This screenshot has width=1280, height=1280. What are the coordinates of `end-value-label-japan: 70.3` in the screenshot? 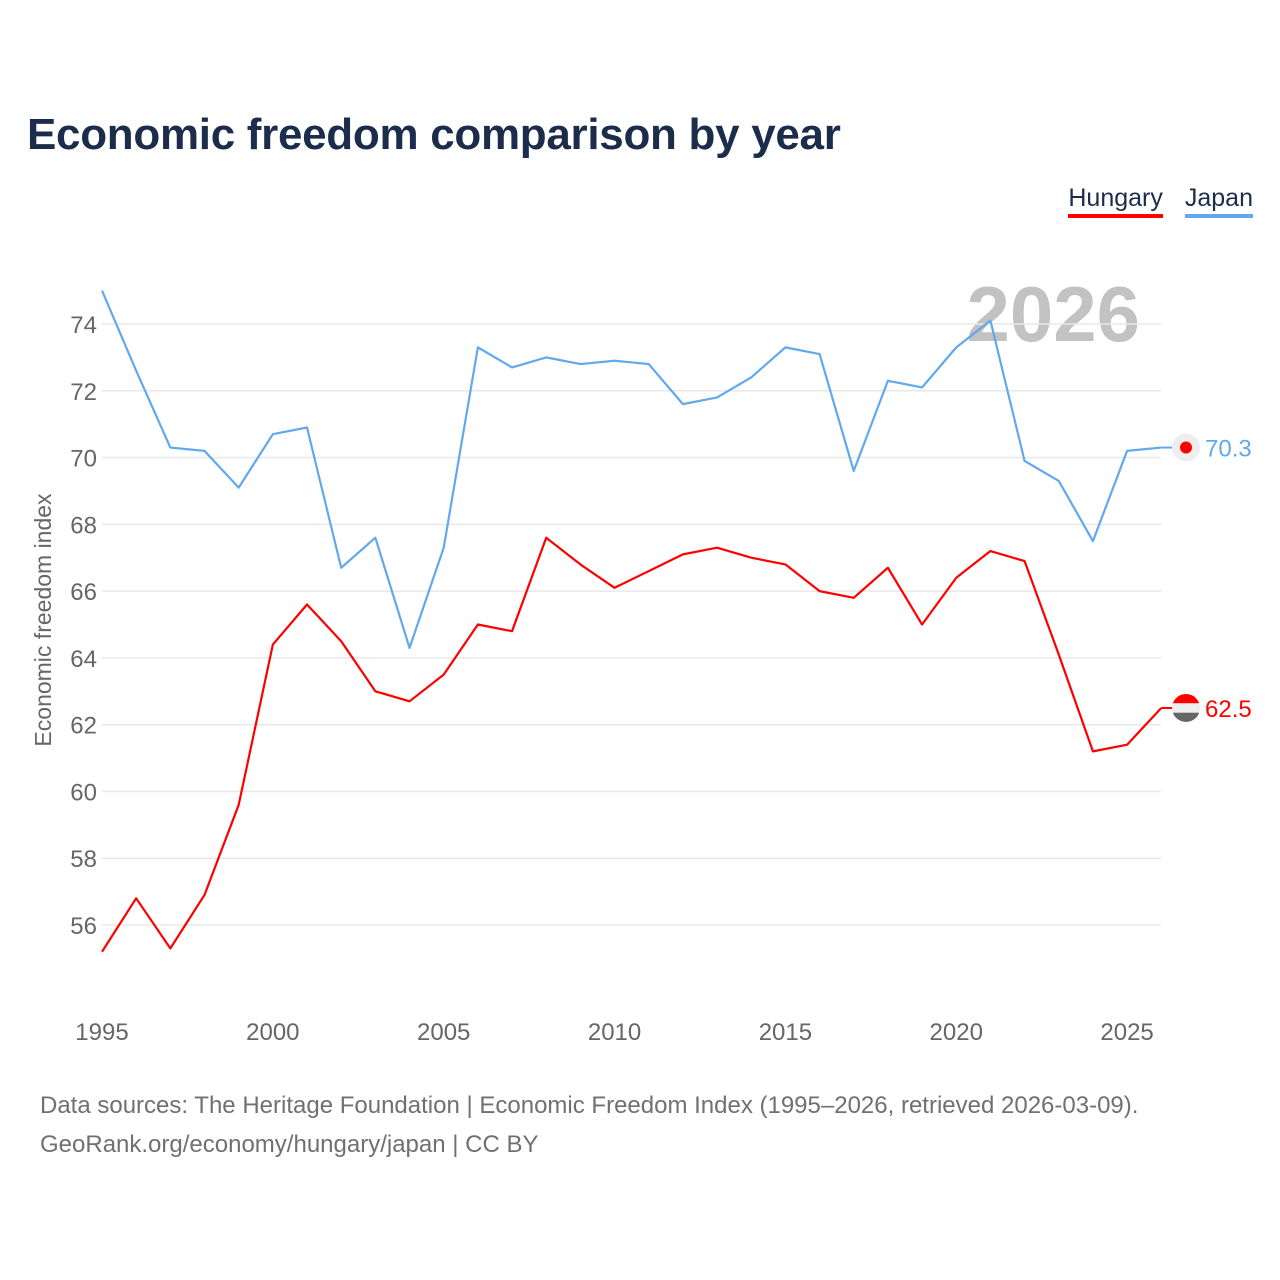 It's located at (1228, 449).